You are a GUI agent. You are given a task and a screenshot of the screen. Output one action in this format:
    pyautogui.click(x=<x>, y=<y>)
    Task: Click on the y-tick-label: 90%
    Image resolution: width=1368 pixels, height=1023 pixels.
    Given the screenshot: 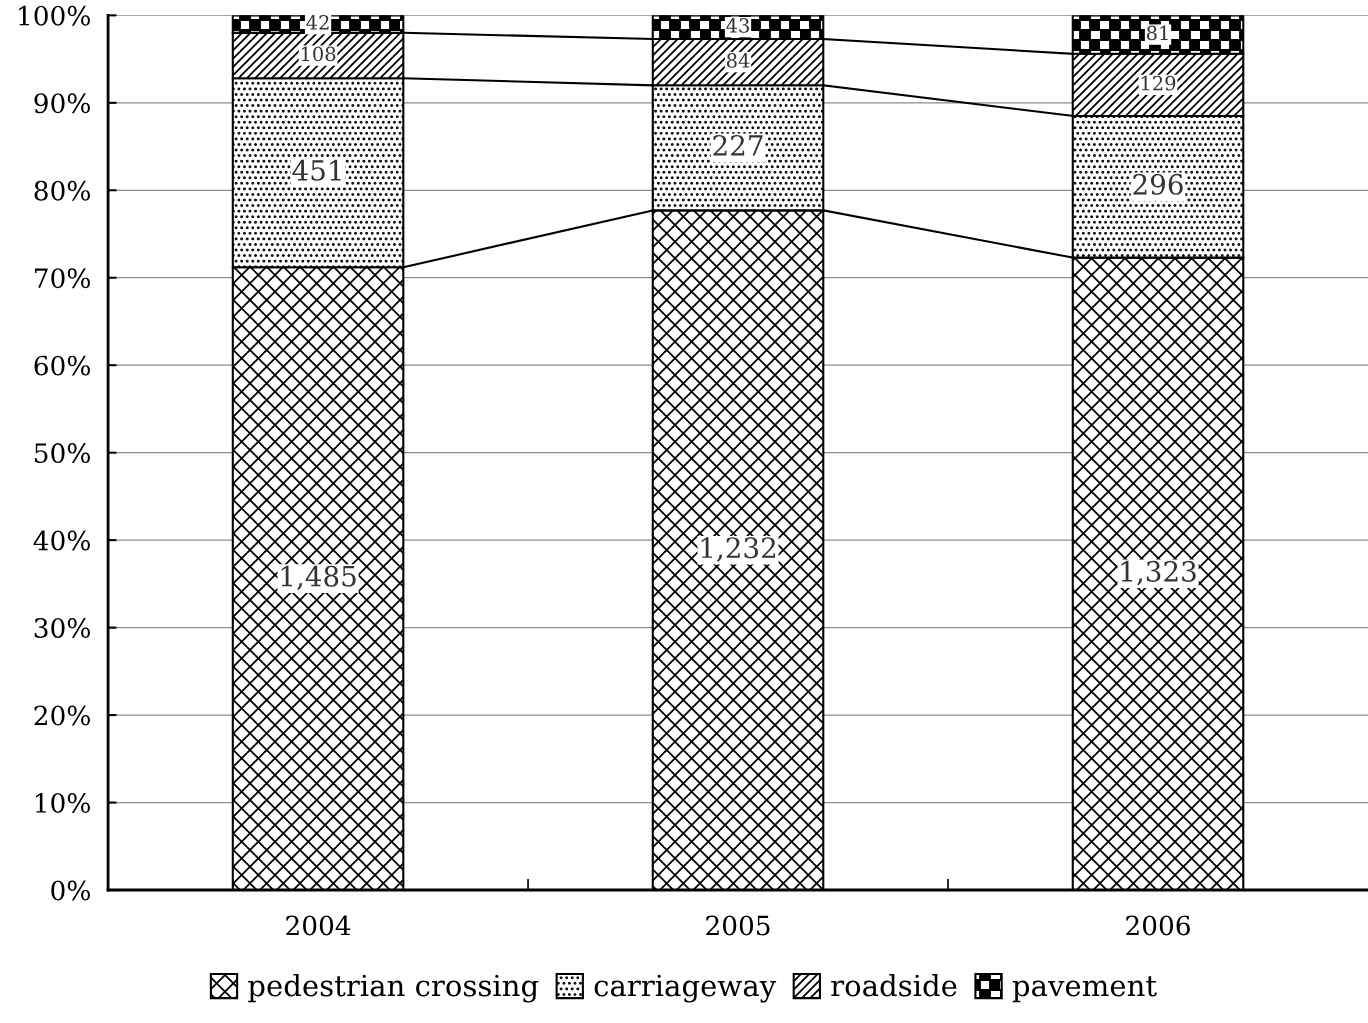 What is the action you would take?
    pyautogui.click(x=62, y=103)
    